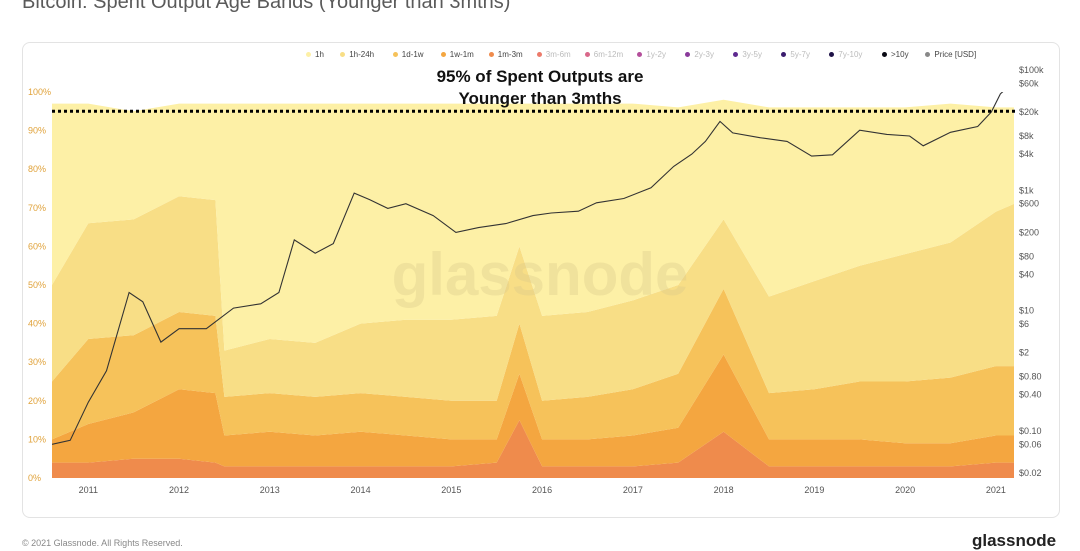  Describe the element at coordinates (1026, 311) in the screenshot. I see `price-tick-label: $10` at that location.